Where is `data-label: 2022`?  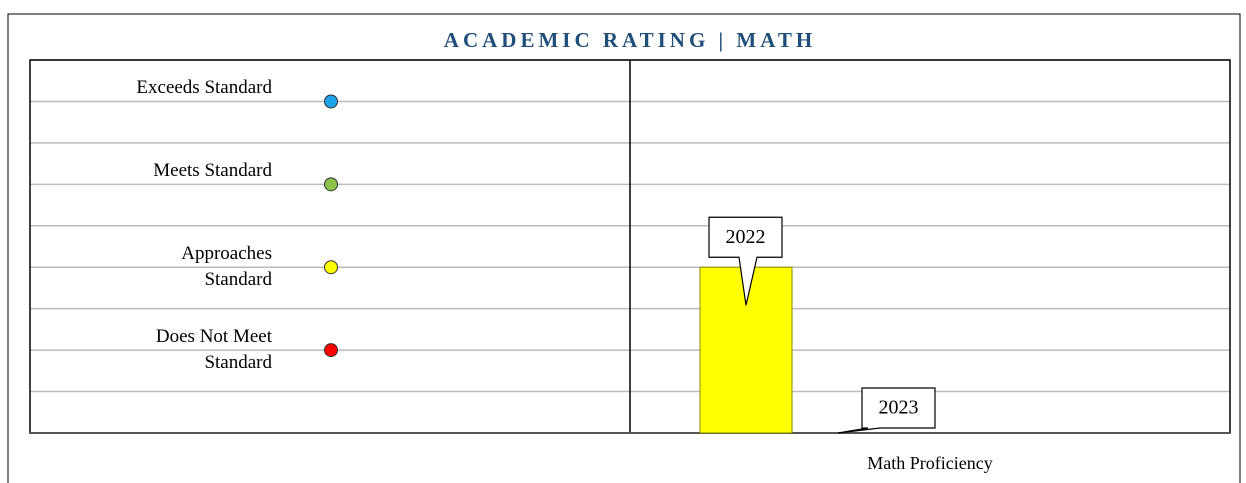
data-label: 2022 is located at coordinates (746, 237).